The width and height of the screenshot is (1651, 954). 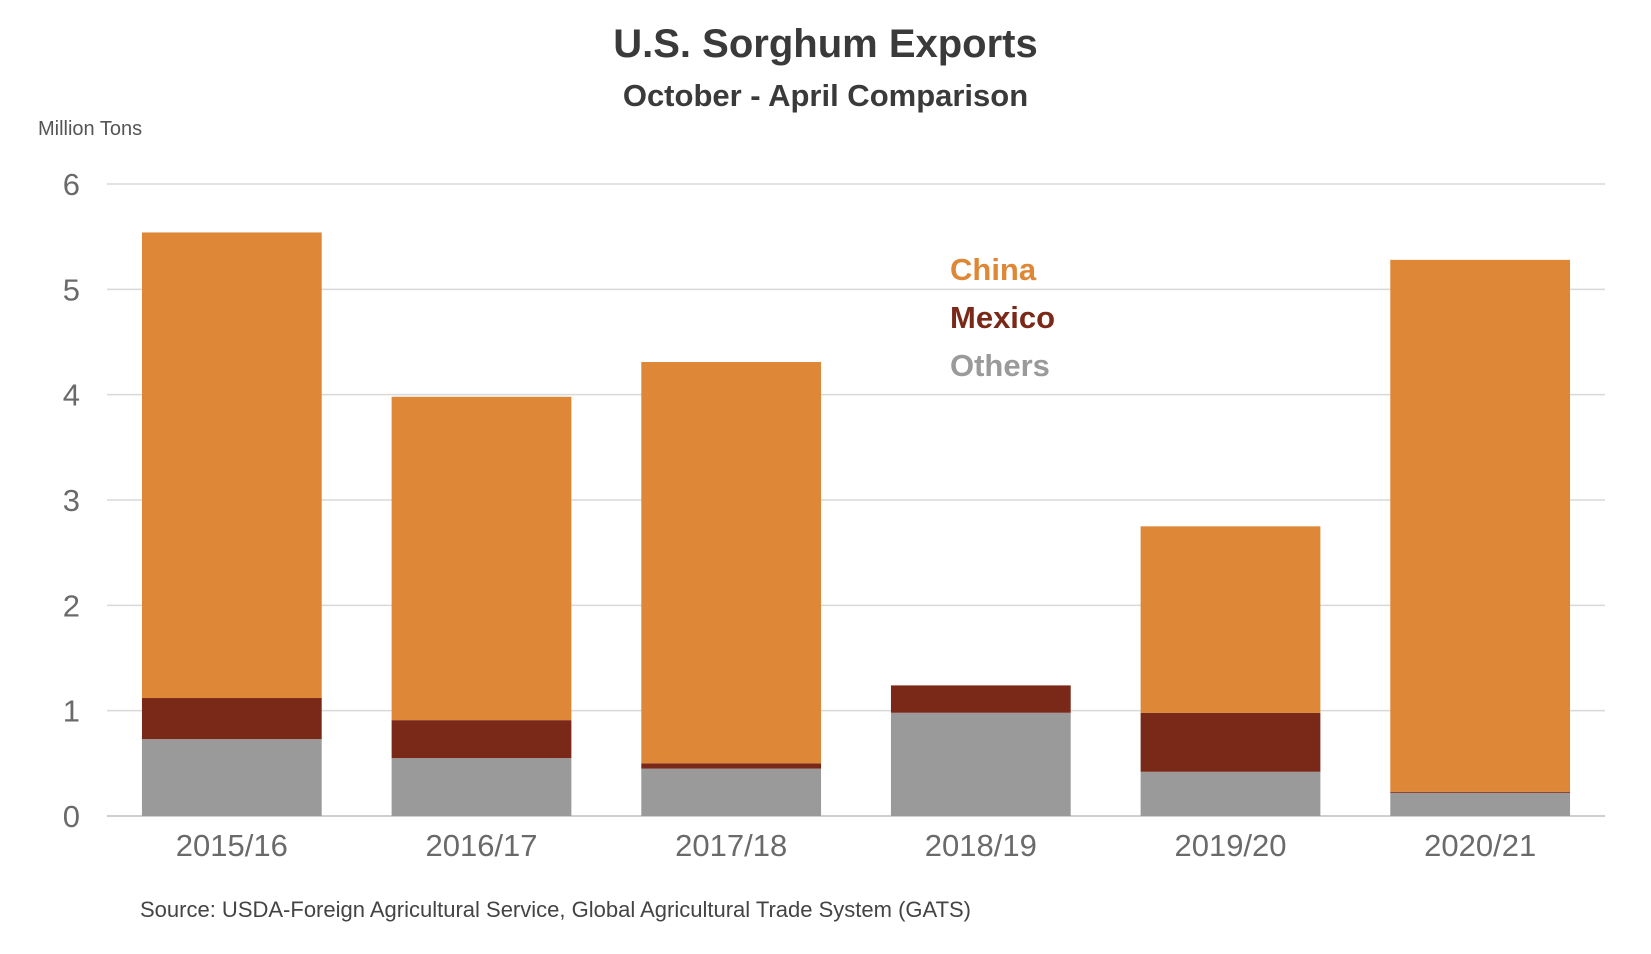 I want to click on x-tick-label: 2017/18, so click(x=731, y=845).